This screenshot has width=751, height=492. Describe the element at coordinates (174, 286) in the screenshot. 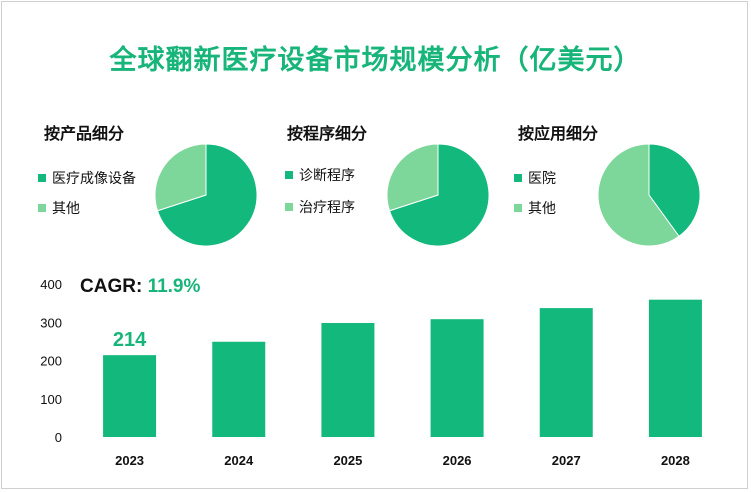

I see `cagr-value: 11.9%` at that location.